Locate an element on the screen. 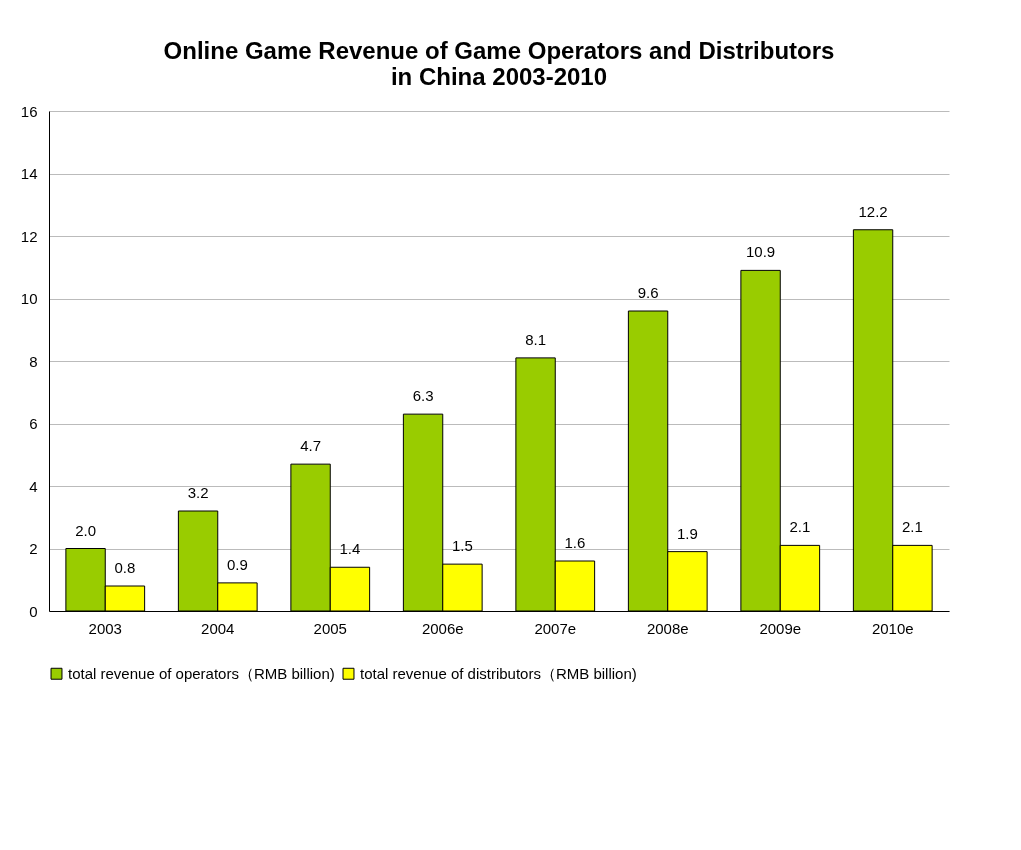  x-tick-label: 2006e is located at coordinates (442, 628).